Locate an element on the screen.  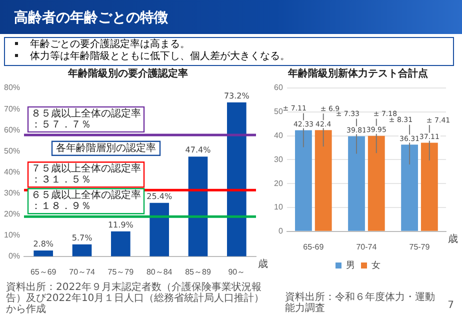
data-label: 2.8% is located at coordinates (43, 244).